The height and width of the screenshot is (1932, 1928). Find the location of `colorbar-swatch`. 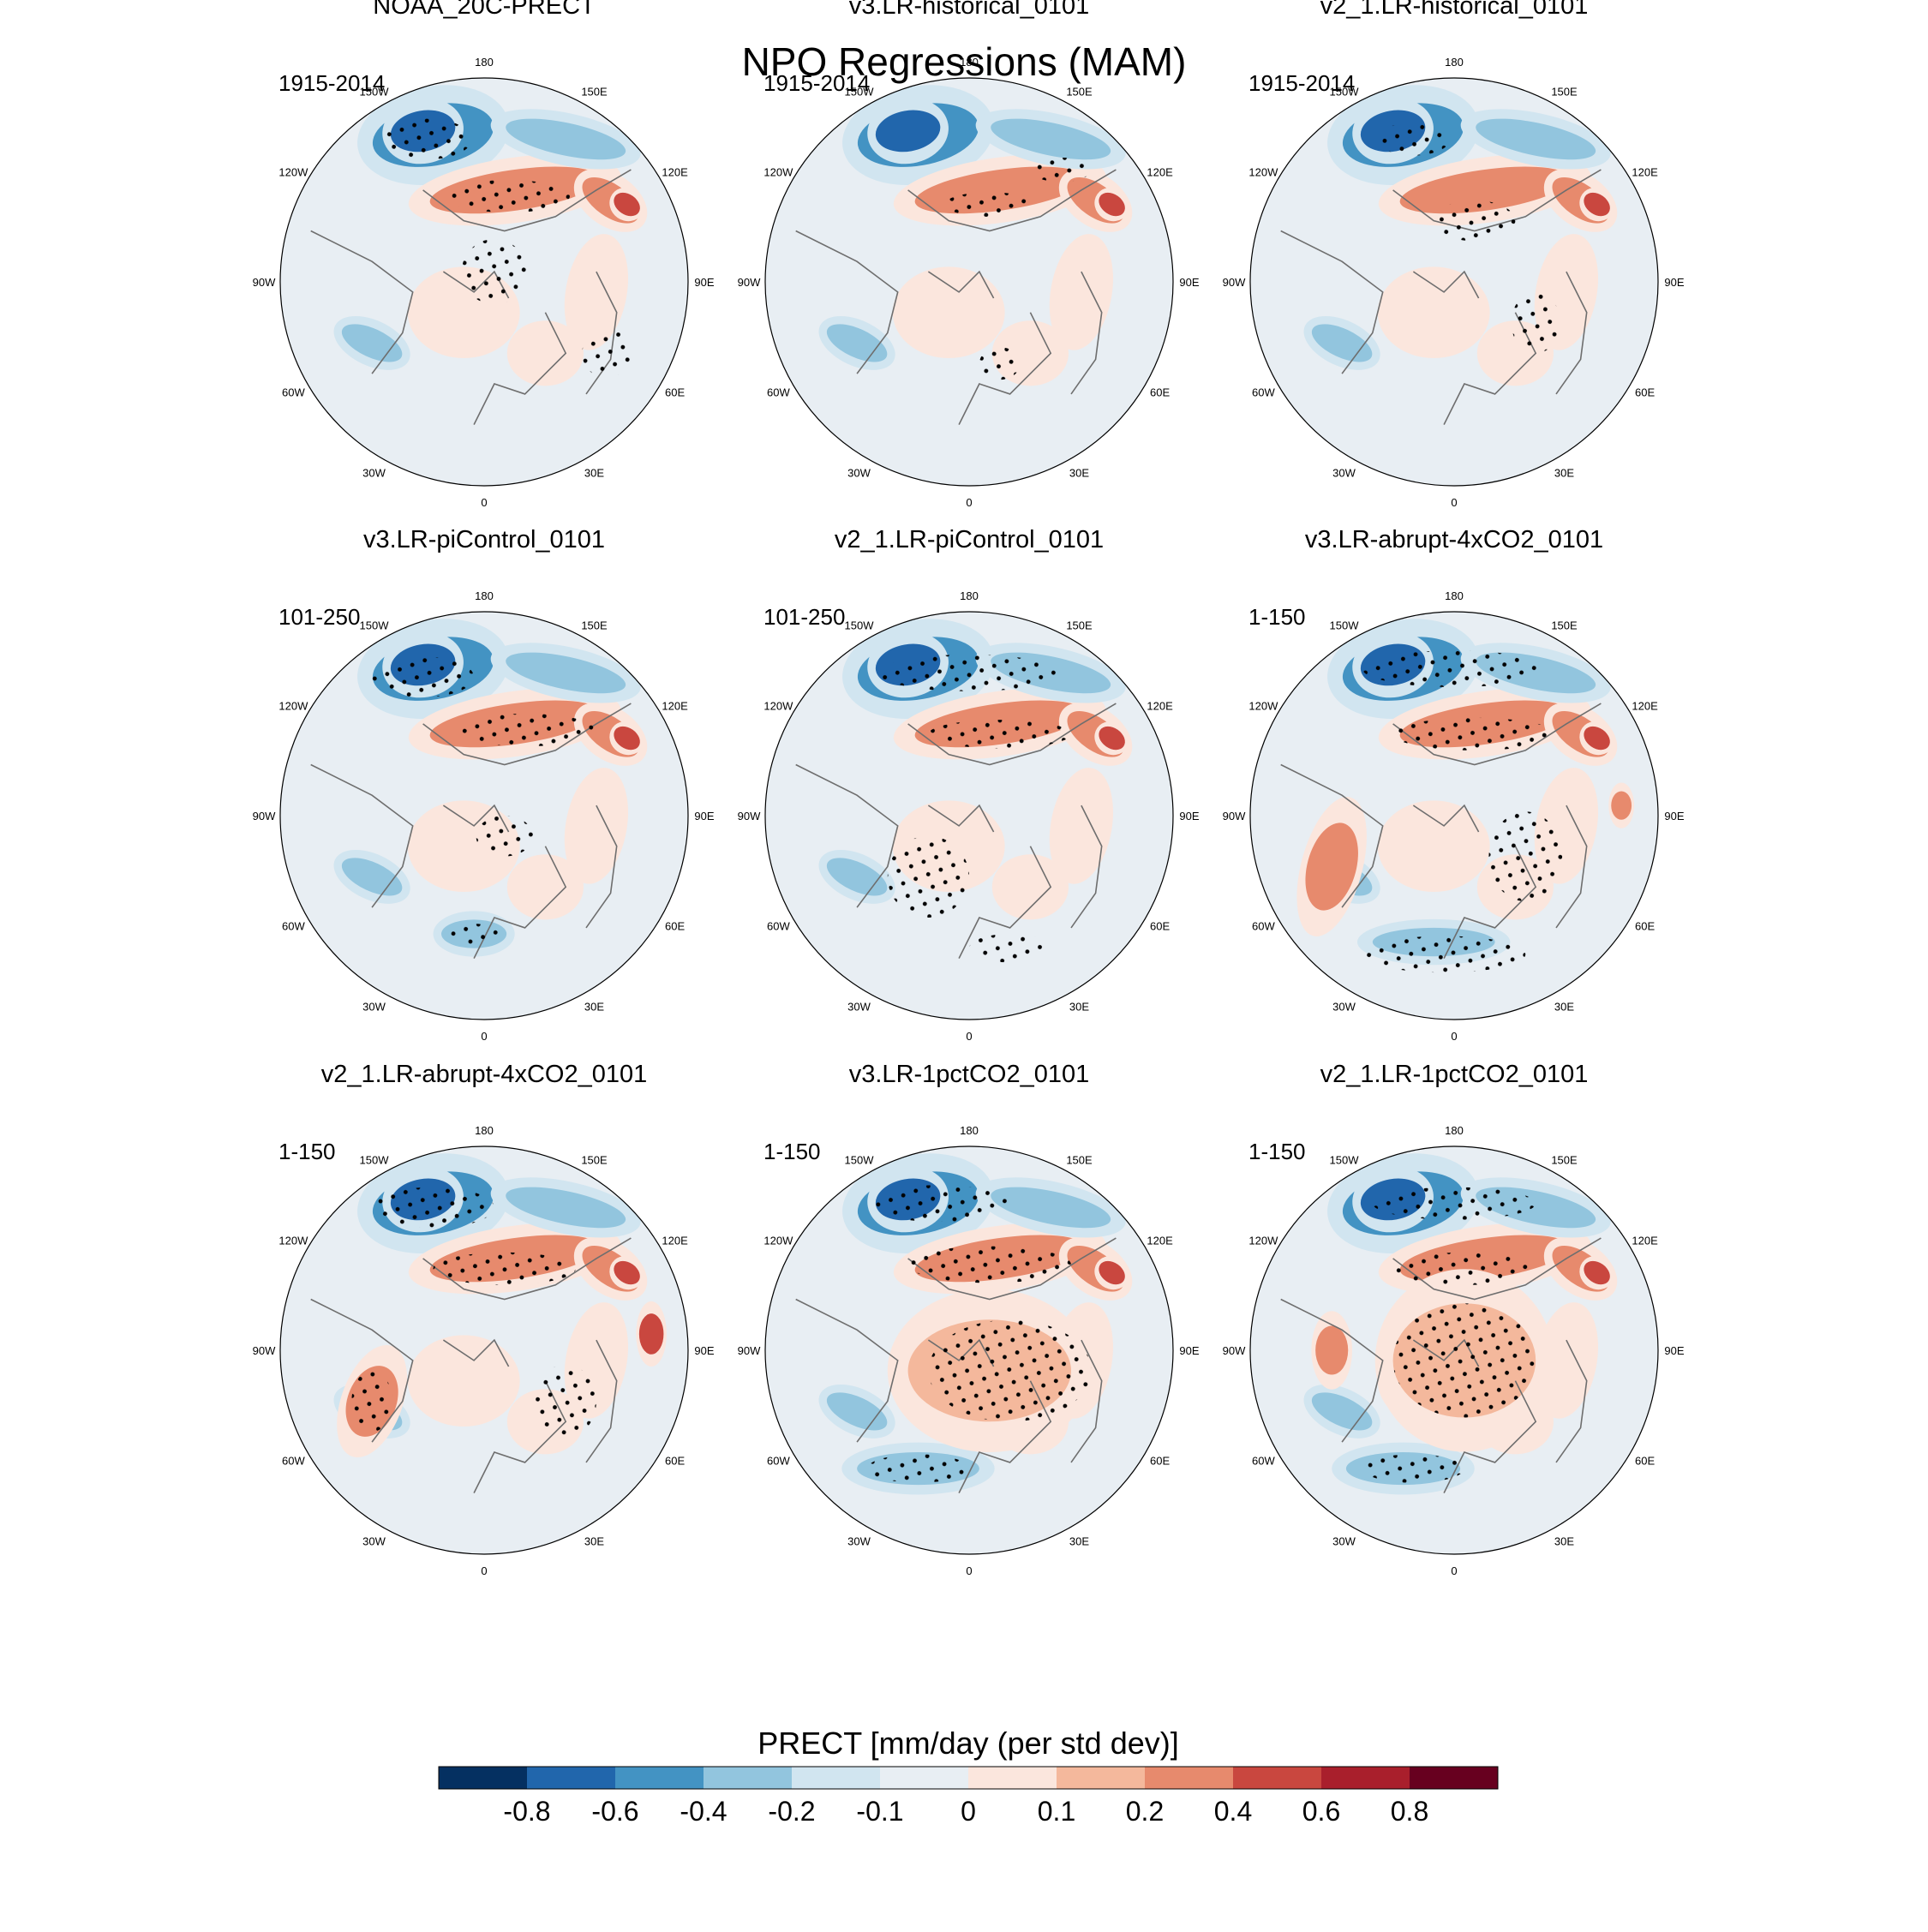

colorbar-swatch is located at coordinates (925, 1778).